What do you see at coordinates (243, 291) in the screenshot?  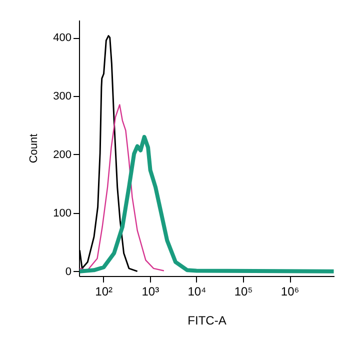 I see `x-tick-label: 10⁵` at bounding box center [243, 291].